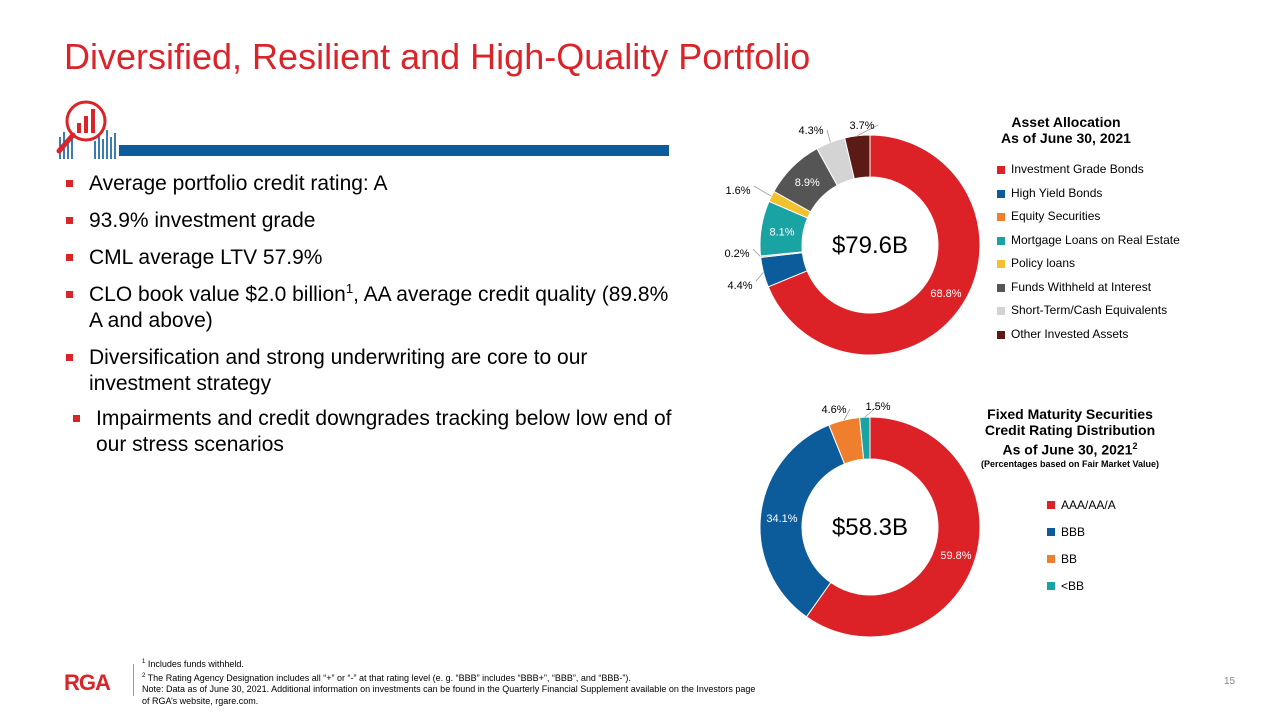 The width and height of the screenshot is (1280, 720). Describe the element at coordinates (371, 184) in the screenshot. I see `bullet-item: Average portfolio credit rating: A` at that location.